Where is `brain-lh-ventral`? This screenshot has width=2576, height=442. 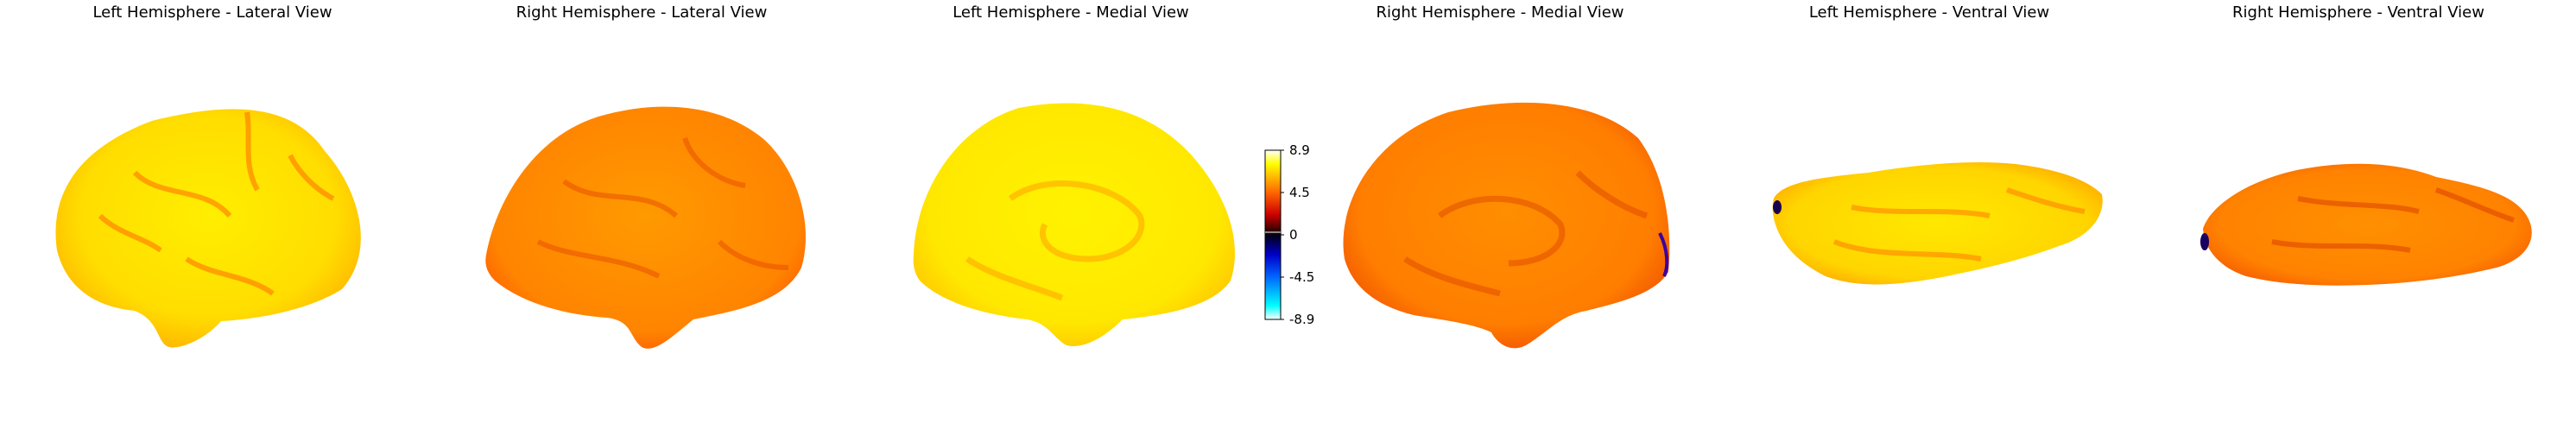 brain-lh-ventral is located at coordinates (1938, 224).